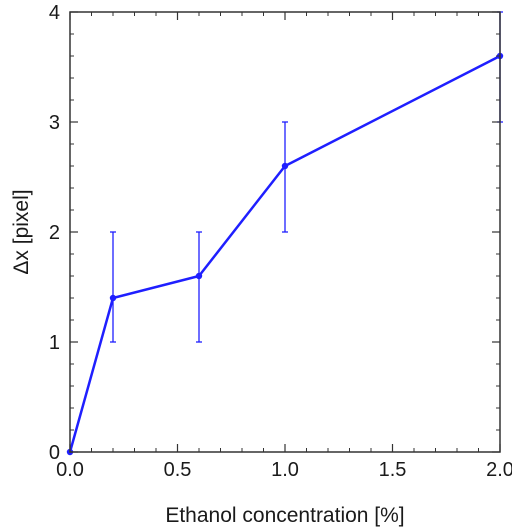 The width and height of the screenshot is (512, 532). I want to click on x-tick-label: 0.0, so click(70, 470).